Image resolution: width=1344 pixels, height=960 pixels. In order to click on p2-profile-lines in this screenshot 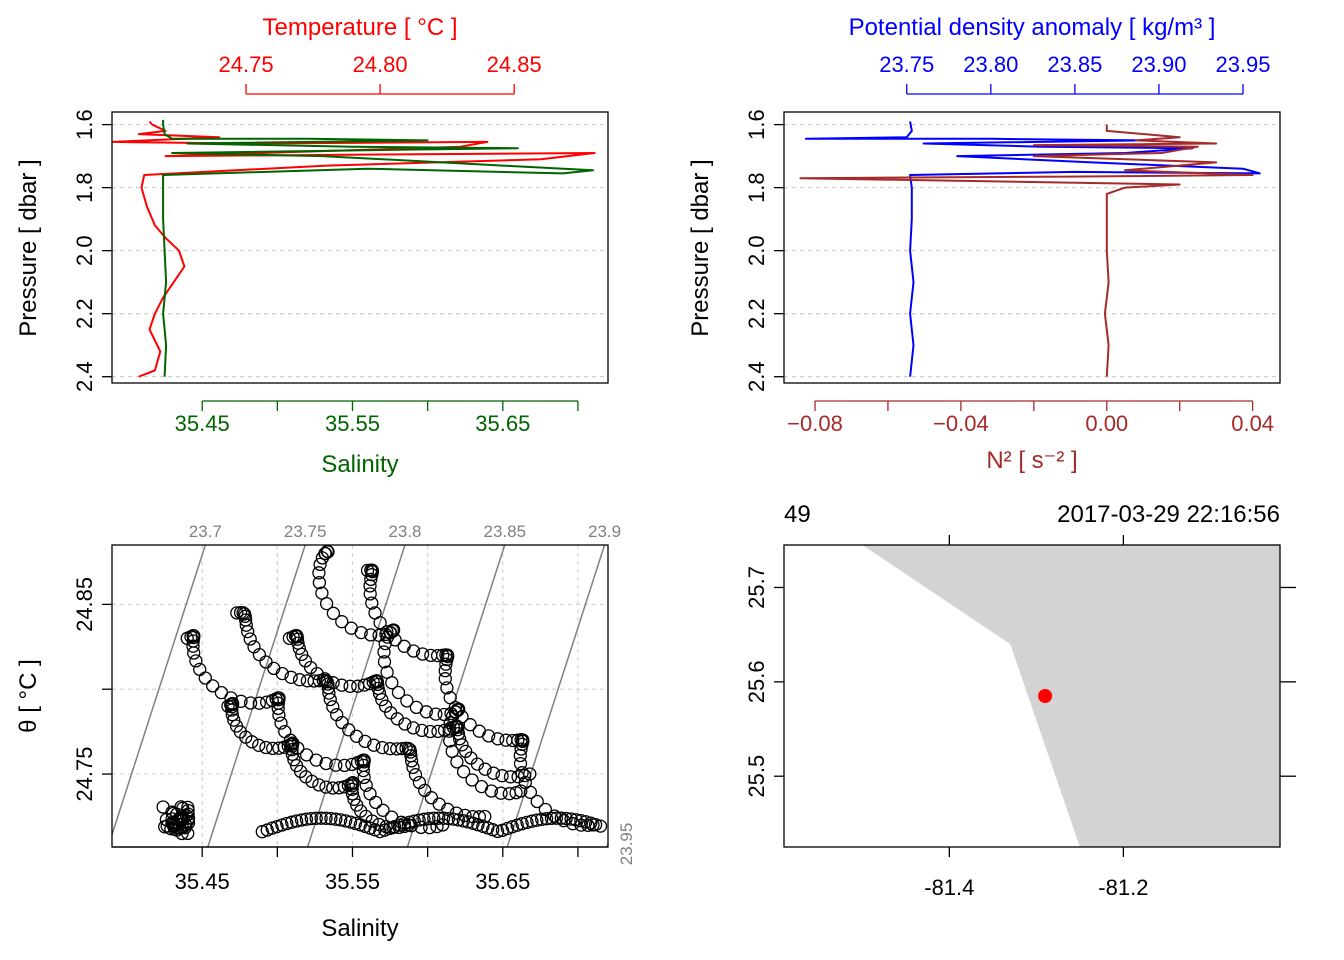, I will do `click(1030, 249)`.